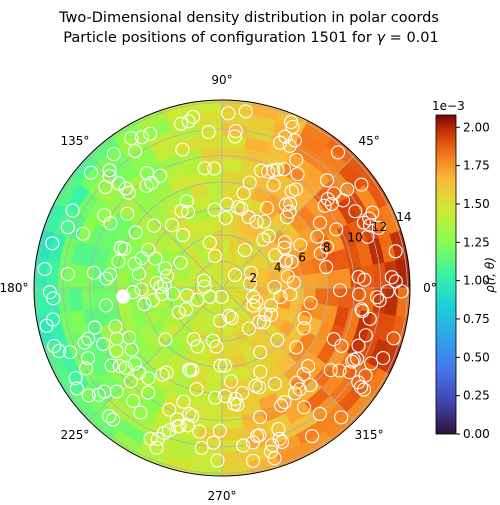  I want to click on angle-tick-label: 225°, so click(74, 435).